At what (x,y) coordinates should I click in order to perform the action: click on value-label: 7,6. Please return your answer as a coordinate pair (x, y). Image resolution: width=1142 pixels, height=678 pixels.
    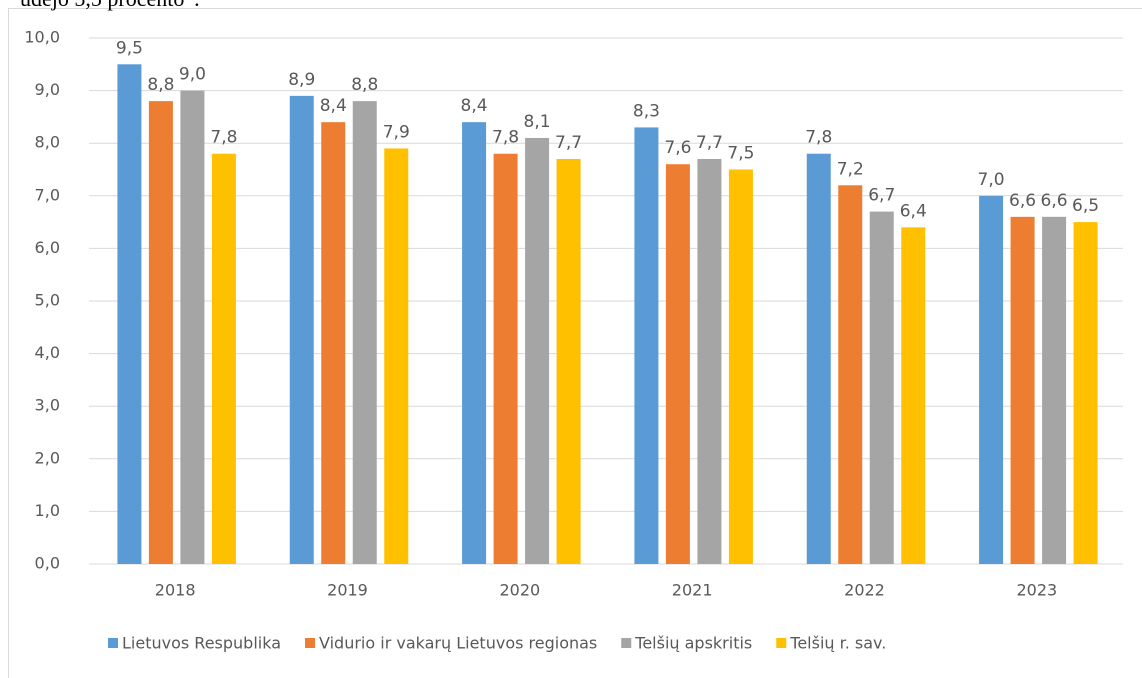
    Looking at the image, I should click on (677, 148).